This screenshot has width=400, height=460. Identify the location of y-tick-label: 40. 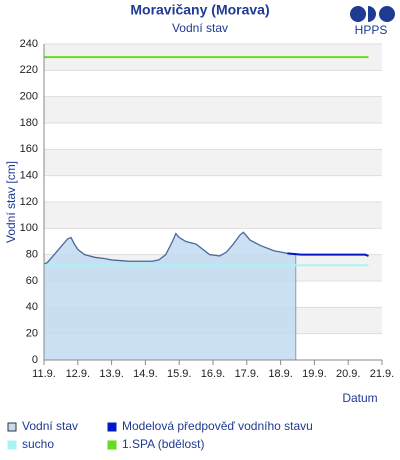
(32, 307).